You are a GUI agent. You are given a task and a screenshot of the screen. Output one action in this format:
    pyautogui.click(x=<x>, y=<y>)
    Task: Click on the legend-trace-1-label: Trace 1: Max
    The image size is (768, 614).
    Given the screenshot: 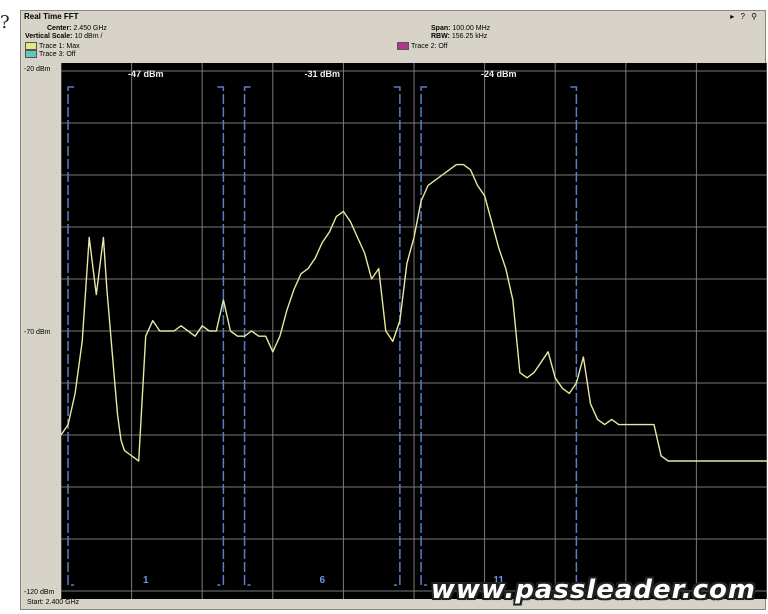 What is the action you would take?
    pyautogui.click(x=59, y=46)
    